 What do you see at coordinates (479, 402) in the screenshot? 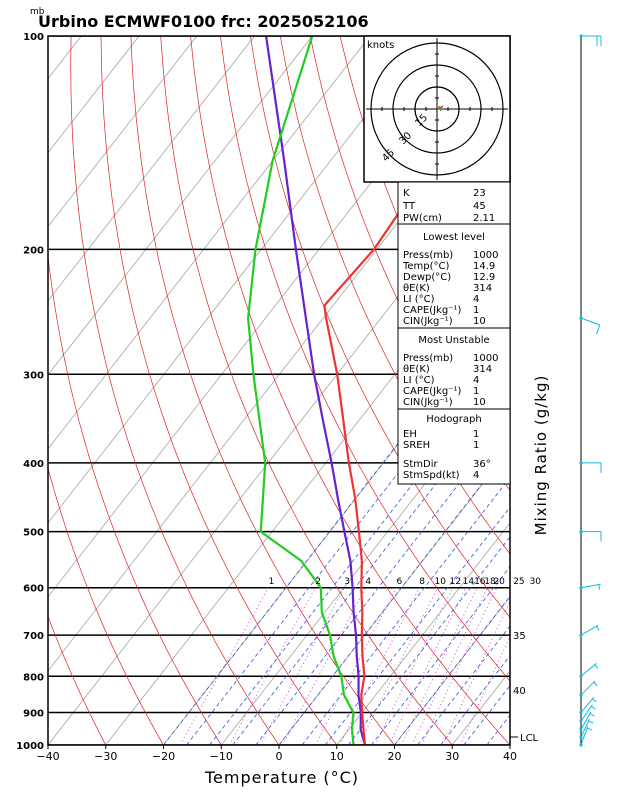
I see `unstable-row-value: 10` at bounding box center [479, 402].